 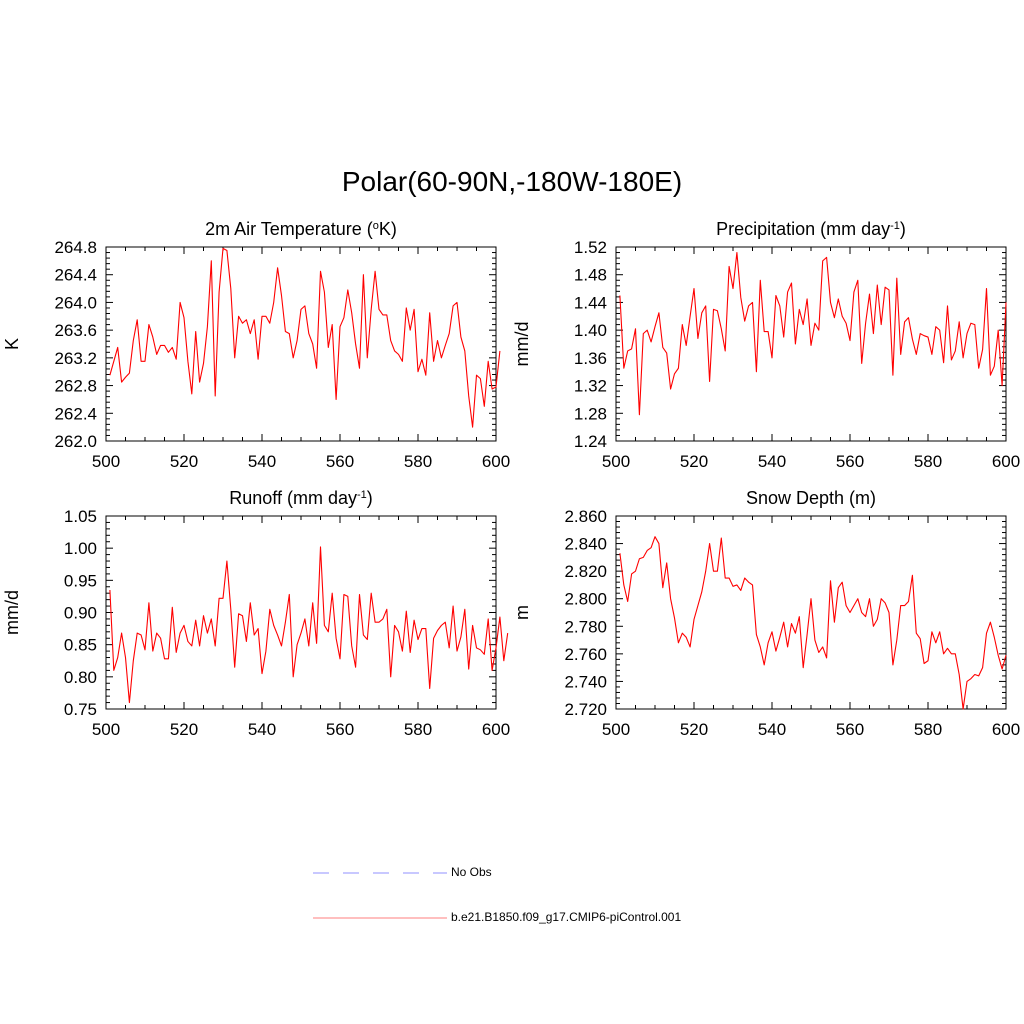 I want to click on y-tick-label: 1.40, so click(x=590, y=330).